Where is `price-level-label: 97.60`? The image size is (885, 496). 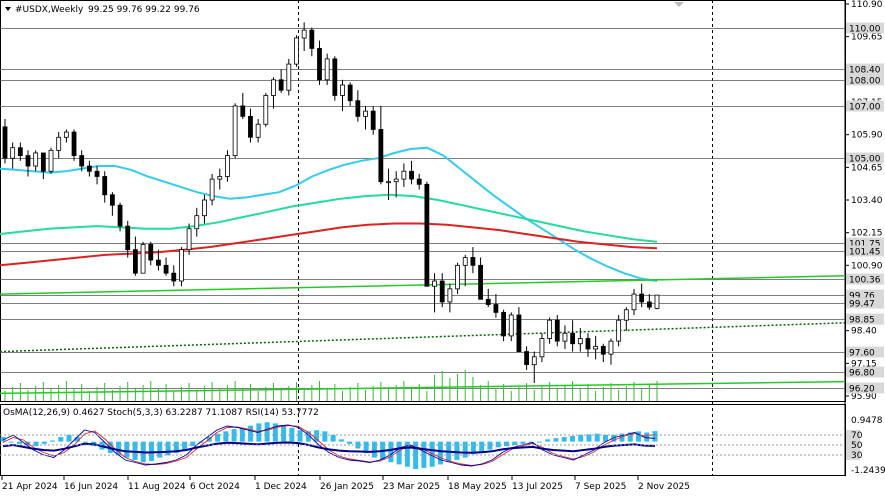
price-level-label: 97.60 is located at coordinates (862, 354).